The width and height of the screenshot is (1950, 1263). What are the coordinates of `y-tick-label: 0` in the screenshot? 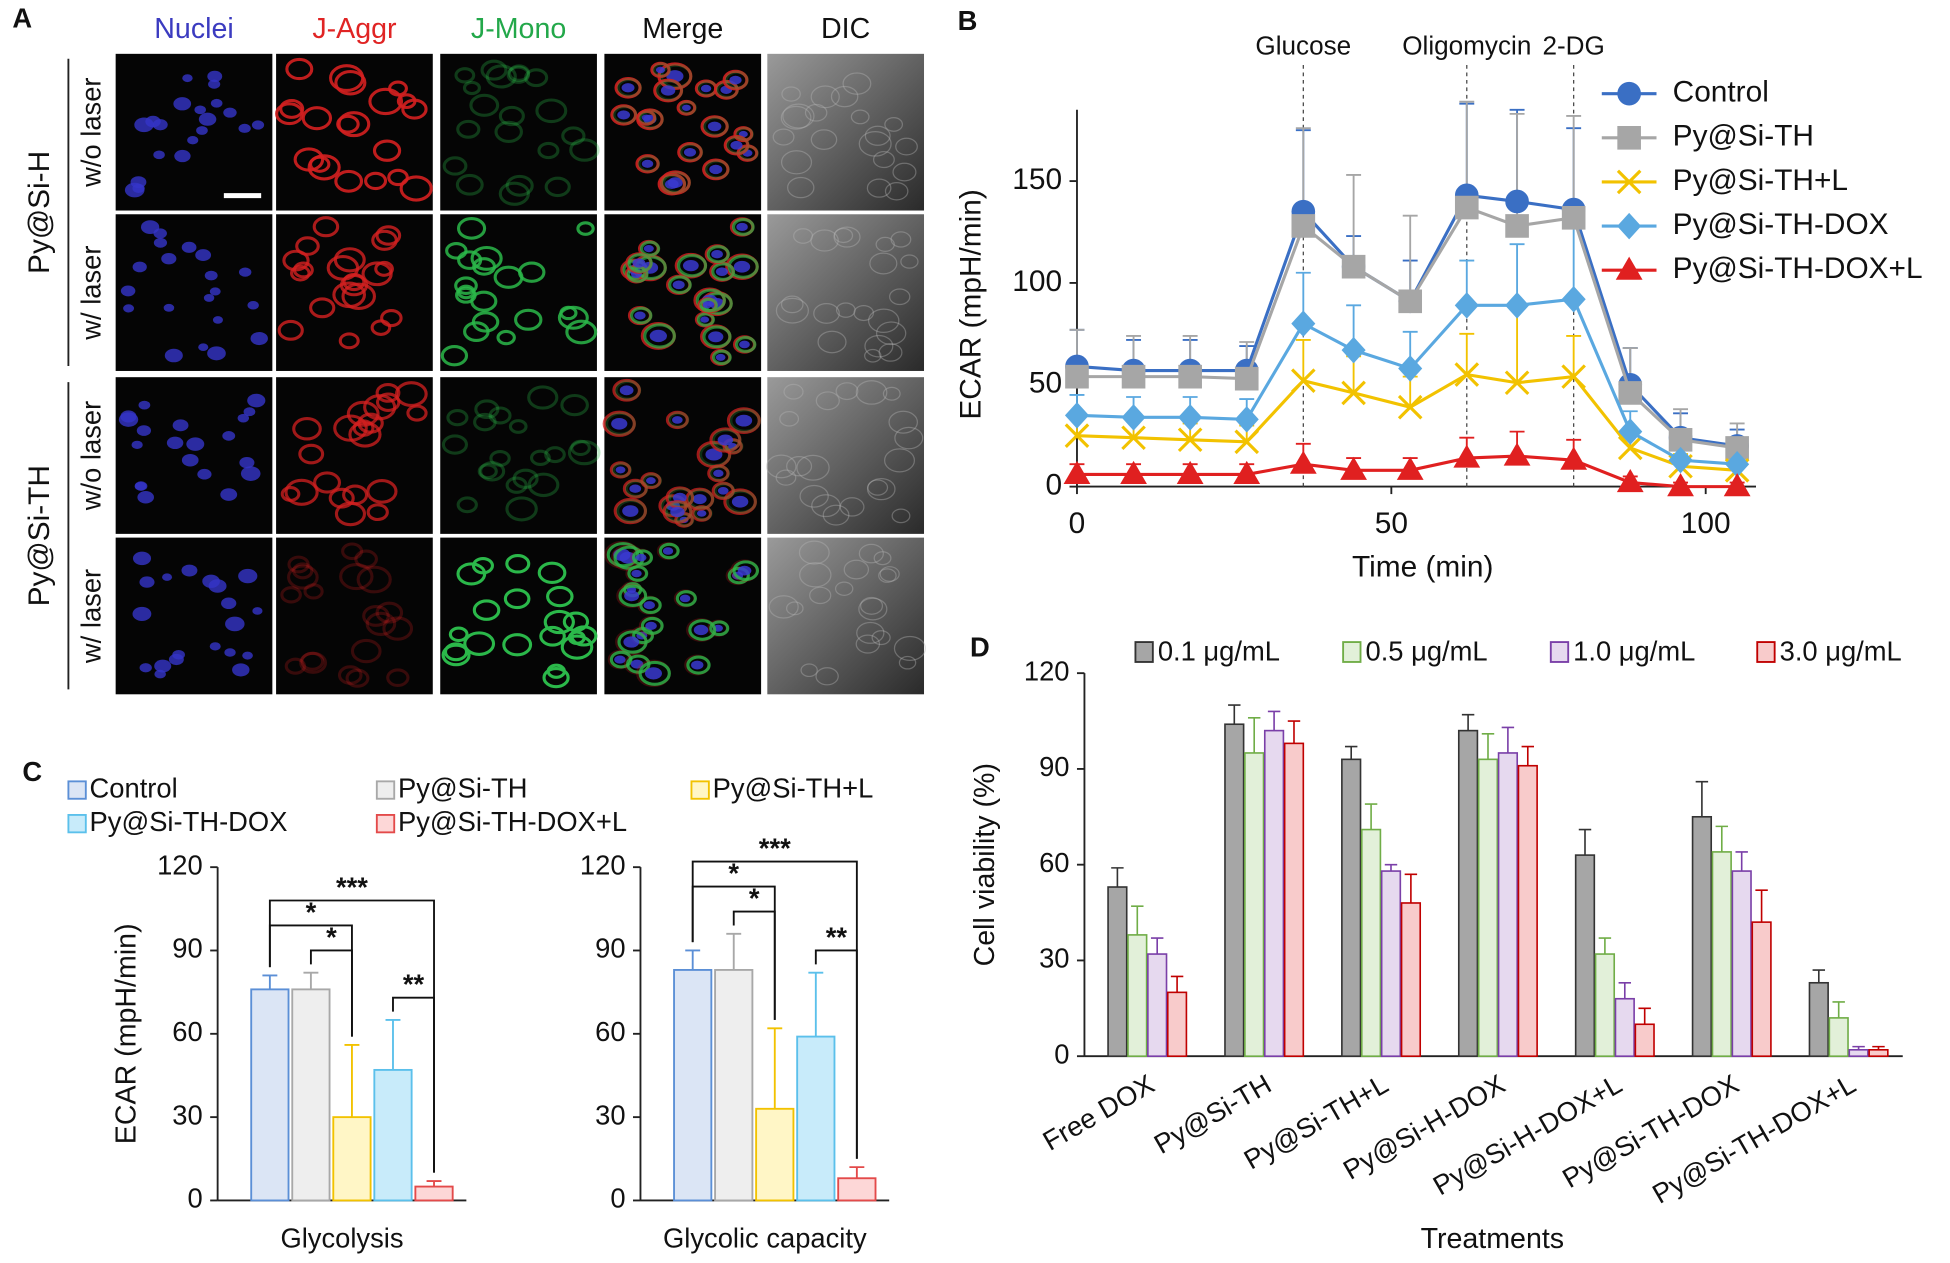 It's located at (617, 1198).